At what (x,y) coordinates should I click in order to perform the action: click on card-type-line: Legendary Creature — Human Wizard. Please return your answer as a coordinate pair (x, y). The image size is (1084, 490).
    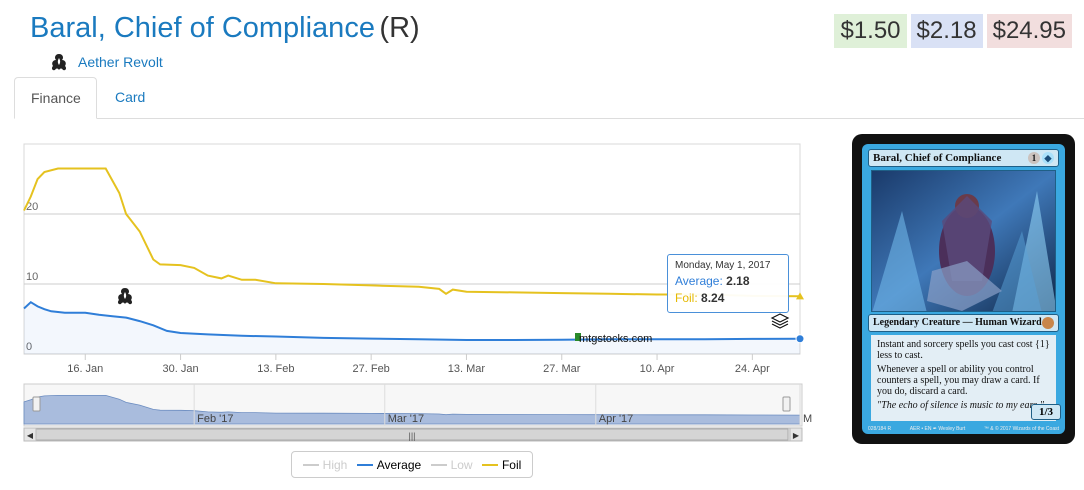
    Looking at the image, I should click on (963, 323).